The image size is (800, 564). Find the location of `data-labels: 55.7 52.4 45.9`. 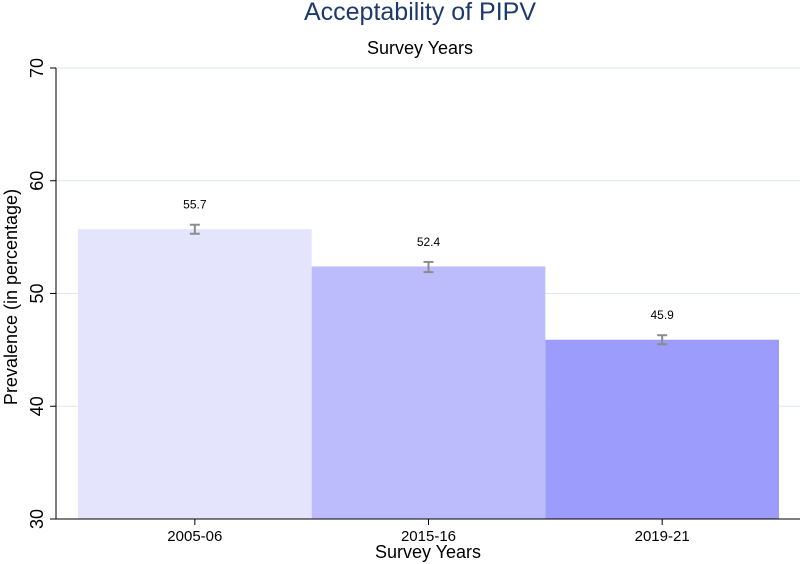

data-labels: 55.7 52.4 45.9 is located at coordinates (428, 260).